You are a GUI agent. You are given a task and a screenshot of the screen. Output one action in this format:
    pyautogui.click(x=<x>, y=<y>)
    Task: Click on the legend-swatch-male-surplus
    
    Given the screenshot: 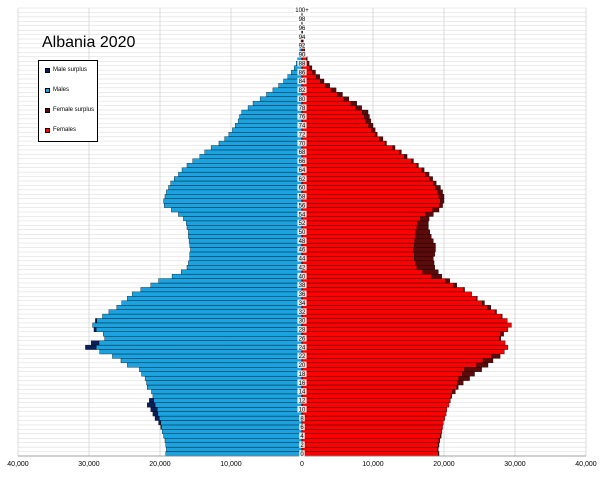 What is the action you would take?
    pyautogui.click(x=47, y=70)
    